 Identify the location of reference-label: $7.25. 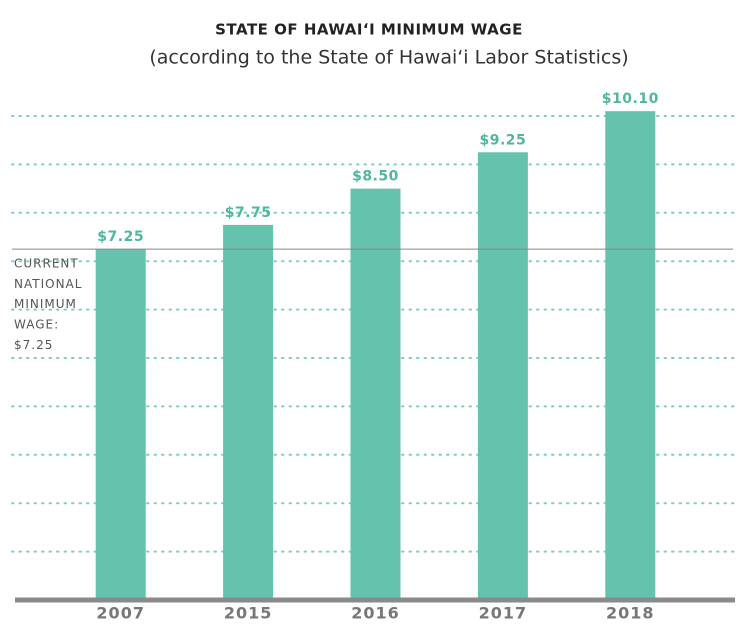
(33, 345).